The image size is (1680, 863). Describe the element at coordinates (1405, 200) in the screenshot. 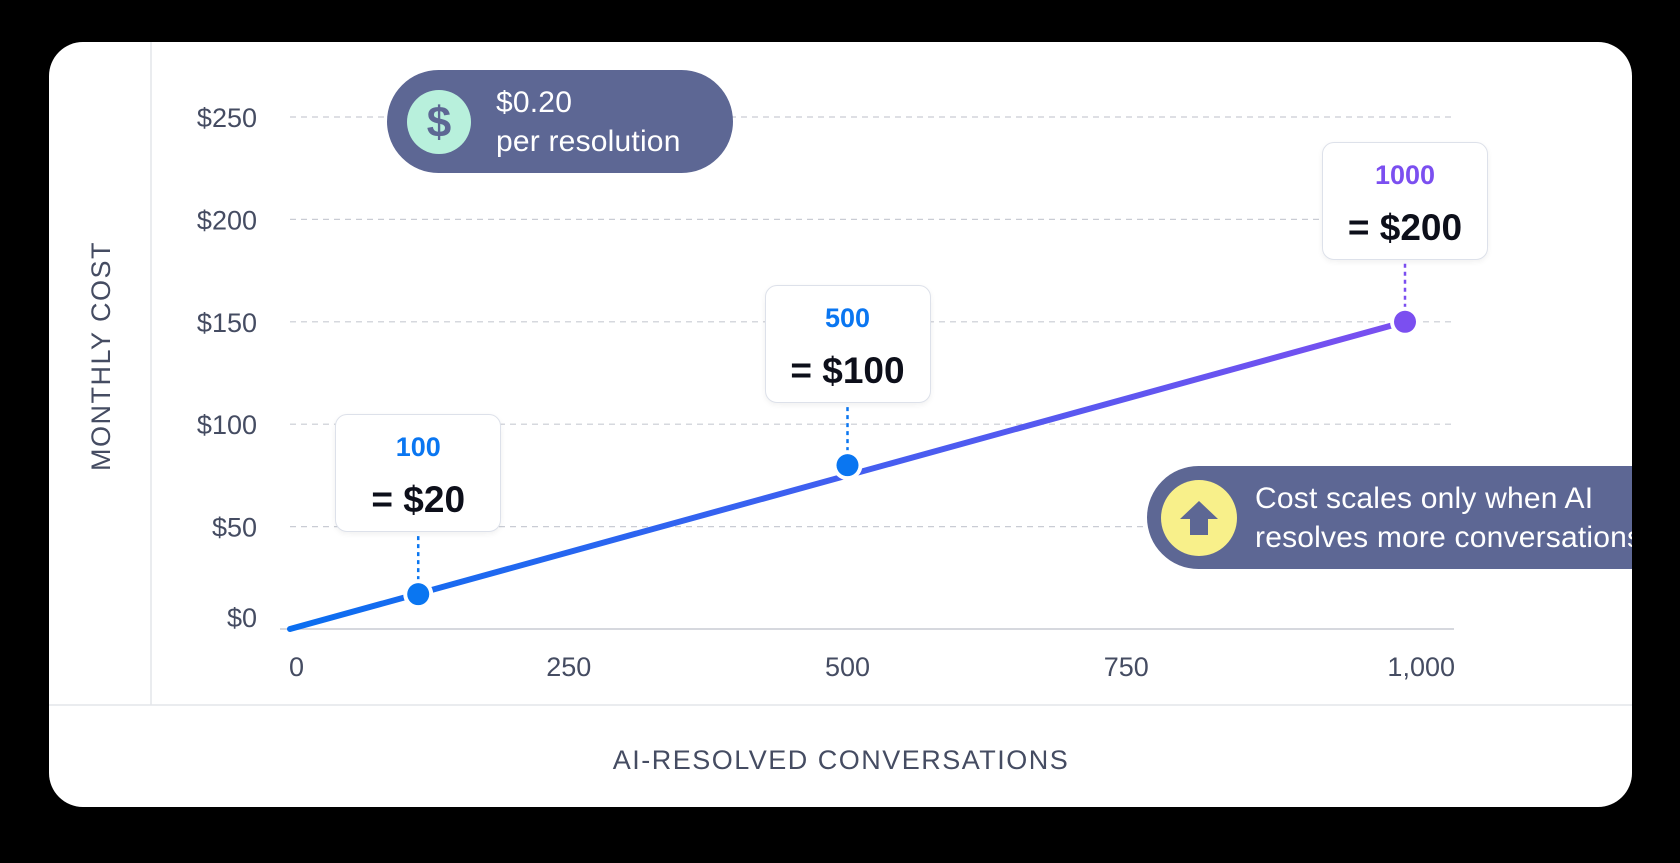

I see `point-callout: 1000 = $200` at that location.